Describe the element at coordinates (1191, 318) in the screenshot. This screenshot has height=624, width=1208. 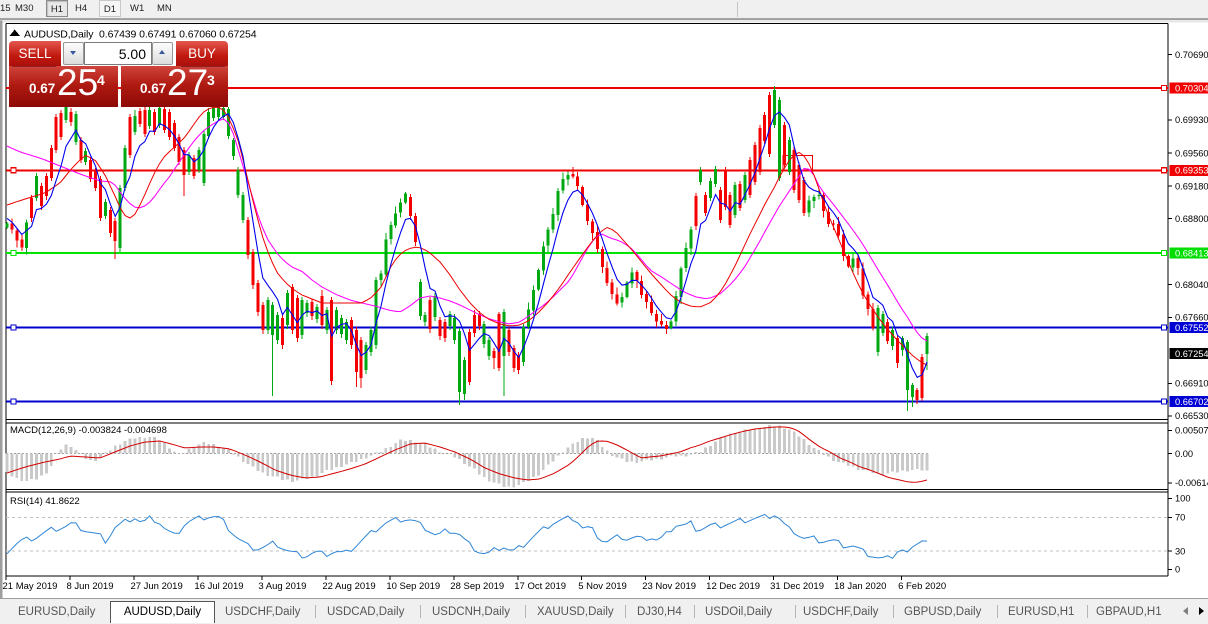
I see `svg-text: 0.67660` at that location.